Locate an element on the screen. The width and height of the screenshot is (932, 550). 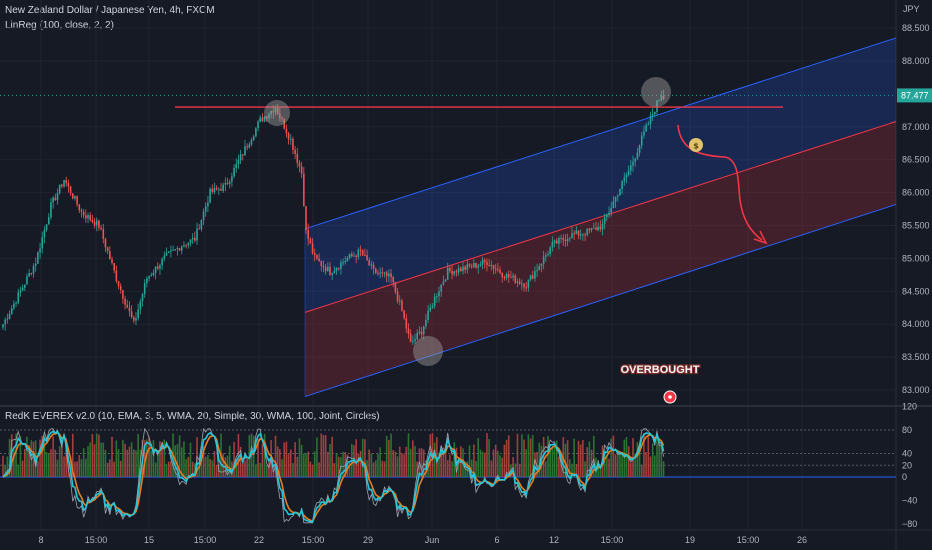
arrow-head-icon is located at coordinates (760, 237).